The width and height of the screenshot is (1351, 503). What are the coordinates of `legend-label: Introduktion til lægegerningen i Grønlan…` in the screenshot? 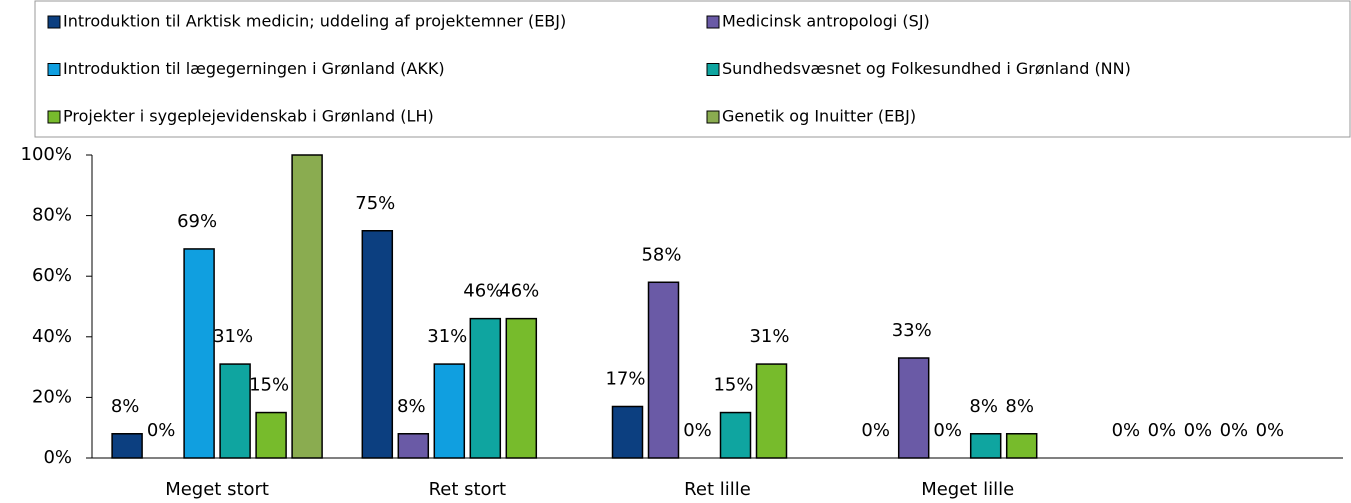 It's located at (254, 68).